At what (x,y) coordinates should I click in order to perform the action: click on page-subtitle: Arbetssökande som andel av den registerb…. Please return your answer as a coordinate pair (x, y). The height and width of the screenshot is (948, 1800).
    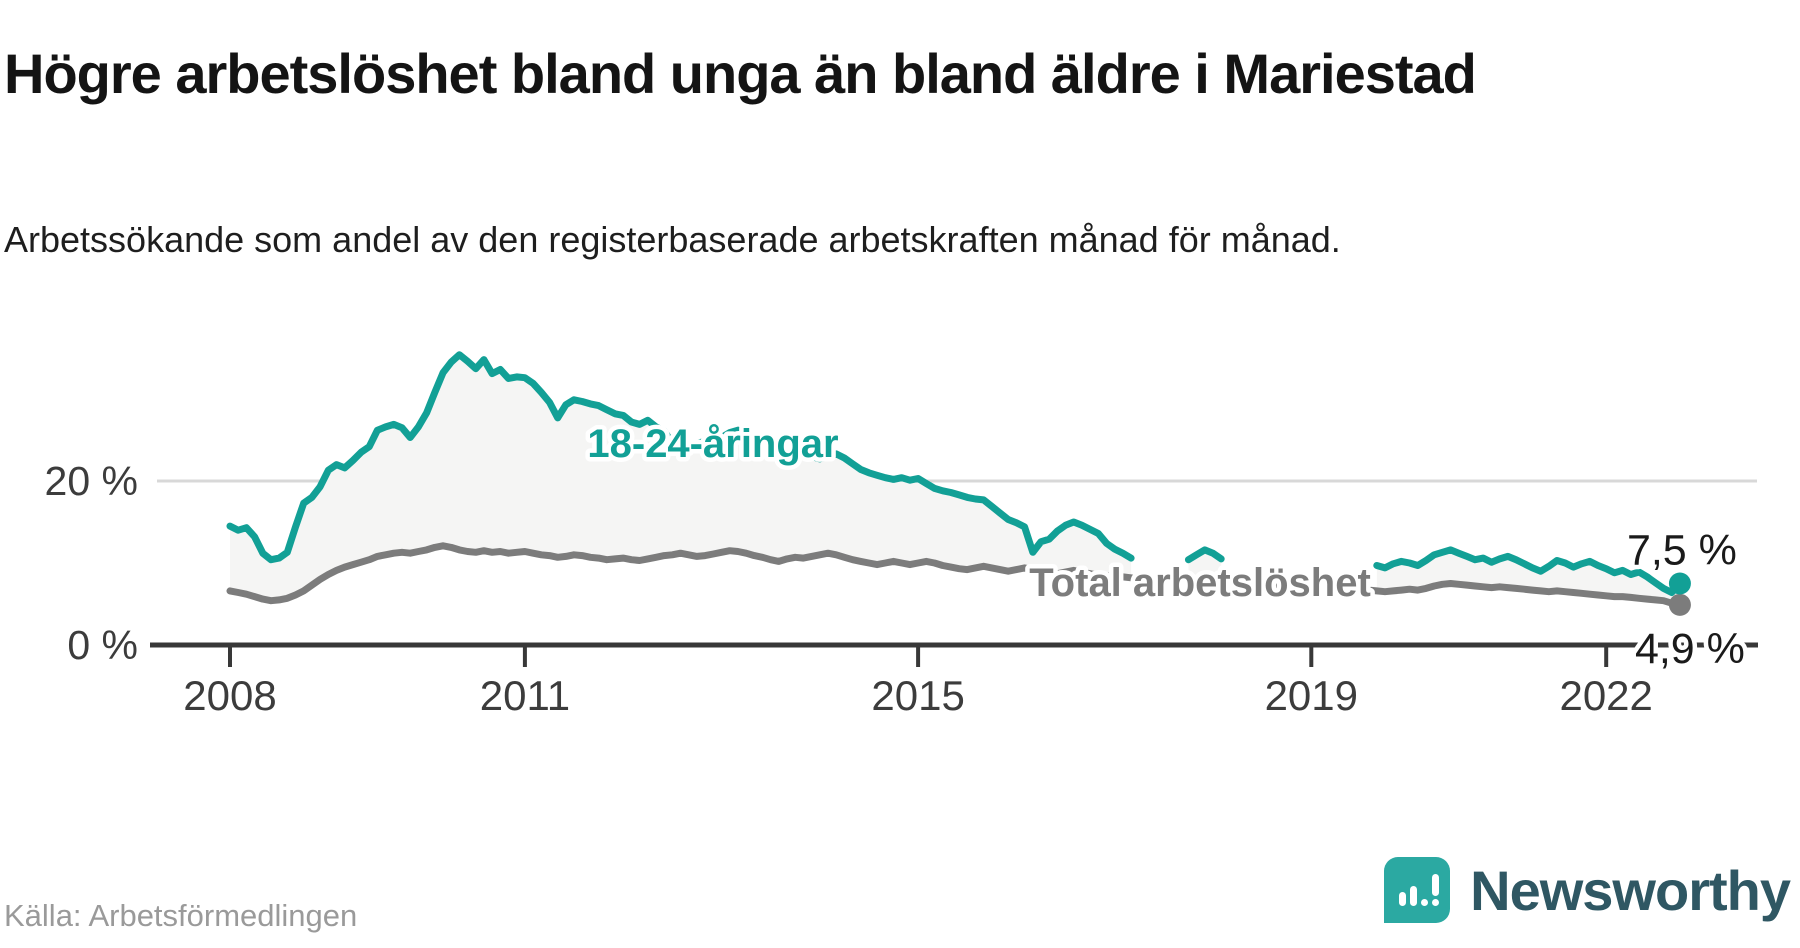
    Looking at the image, I should click on (672, 239).